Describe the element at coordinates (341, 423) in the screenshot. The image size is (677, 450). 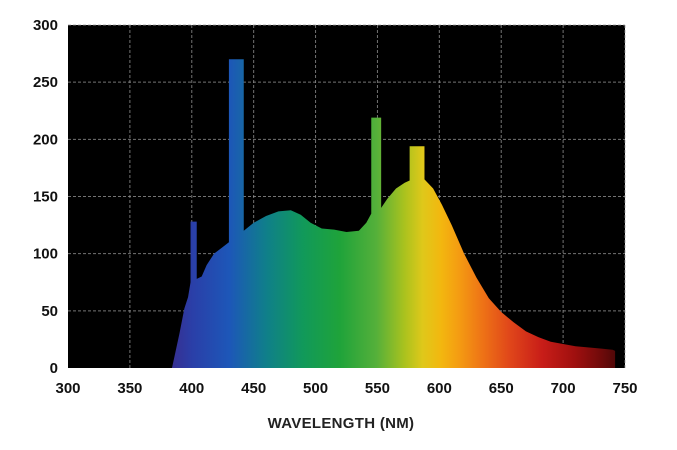
I see `x-axis-title: WAVELENGTH (NM)` at that location.